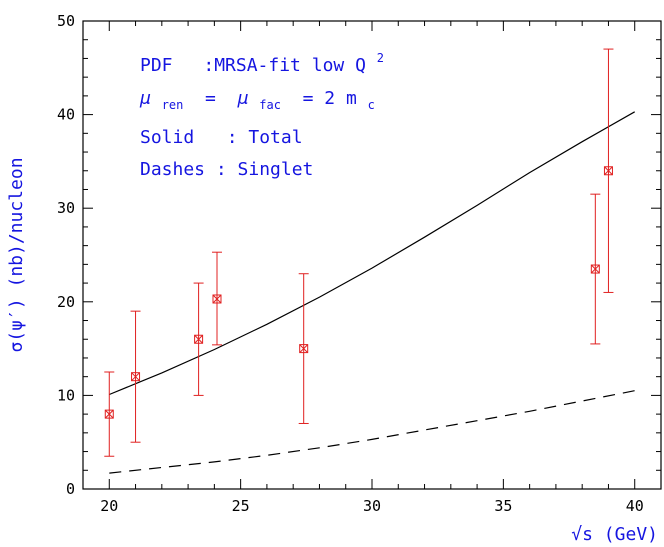  I want to click on x-tick-label: 20, so click(109, 506).